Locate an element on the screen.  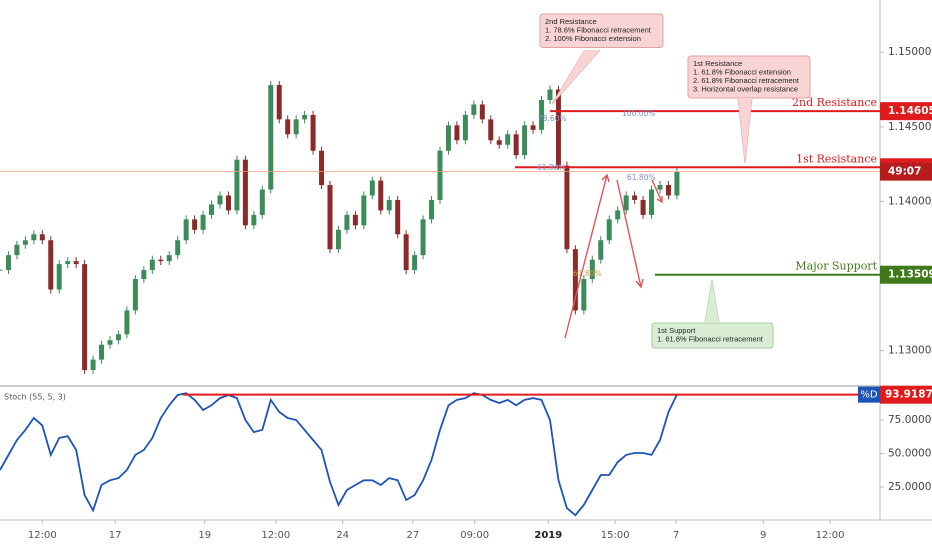
x-tick-label: 09:00 is located at coordinates (474, 535).